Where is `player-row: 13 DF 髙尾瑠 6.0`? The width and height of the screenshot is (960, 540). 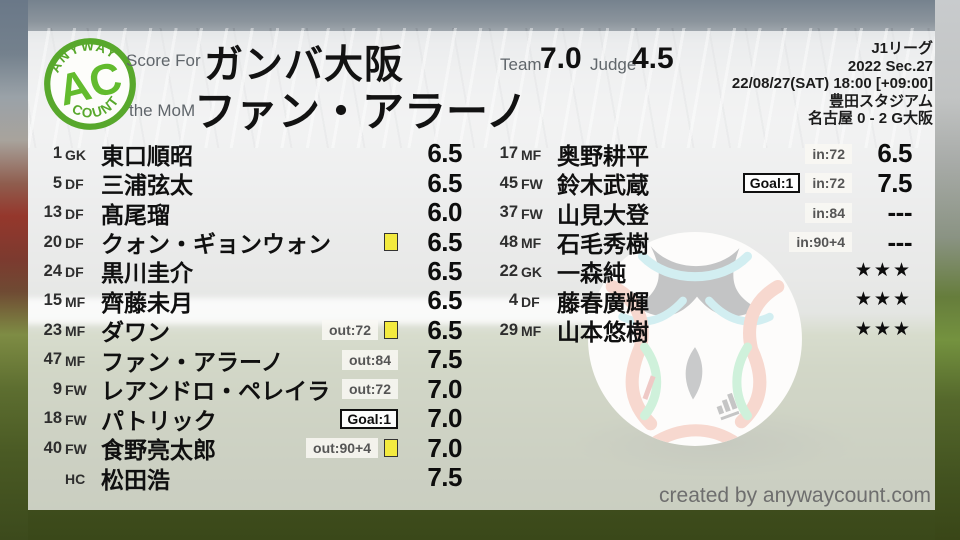 player-row: 13 DF 髙尾瑠 6.0 is located at coordinates (248, 212).